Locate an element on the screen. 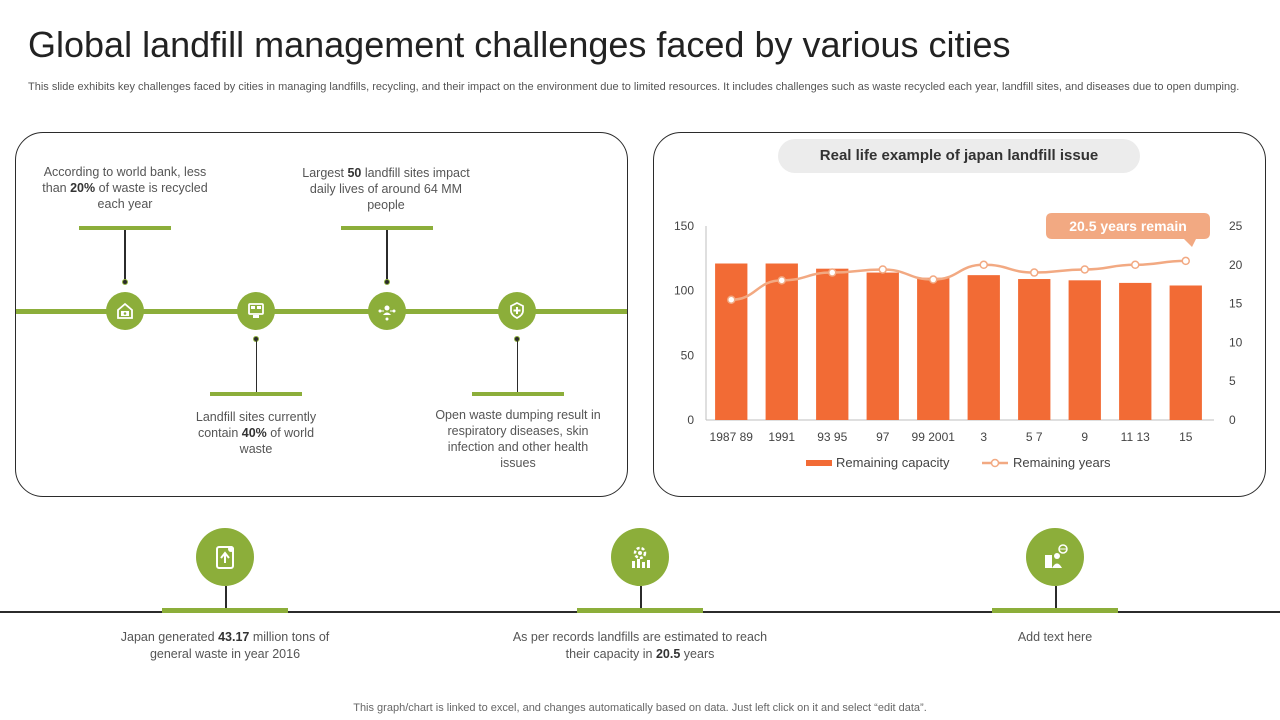 This screenshot has width=1280, height=720. y-left-tick-label: 150 is located at coordinates (684, 226).